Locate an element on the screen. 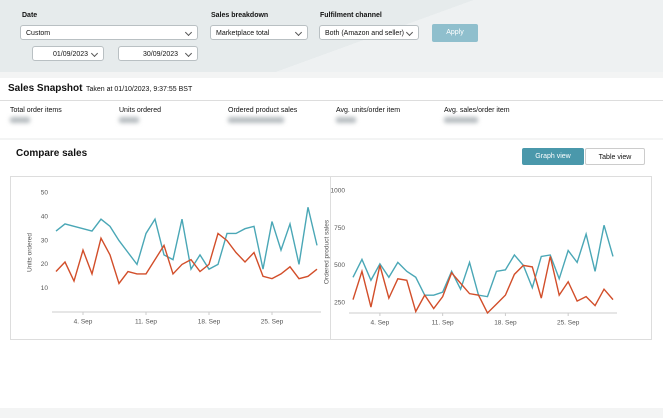  y-tick-label: 500 is located at coordinates (339, 265).